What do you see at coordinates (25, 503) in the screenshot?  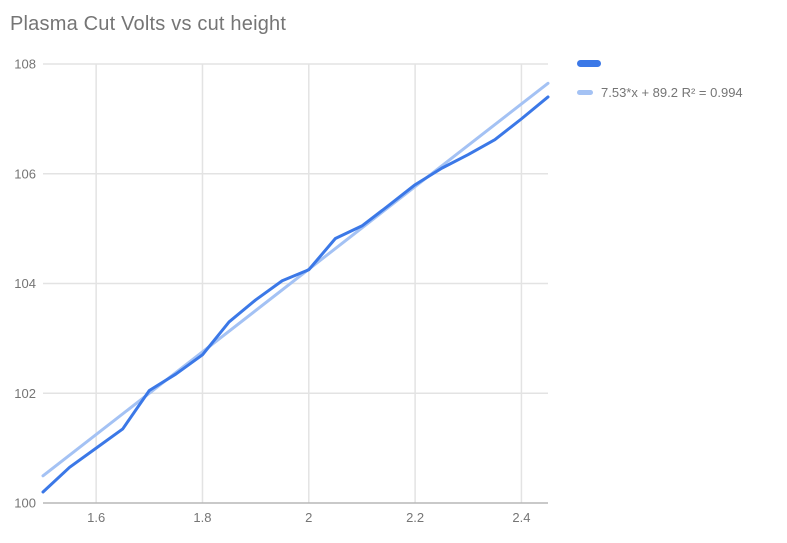 I see `y-axis-tick-label: 100` at bounding box center [25, 503].